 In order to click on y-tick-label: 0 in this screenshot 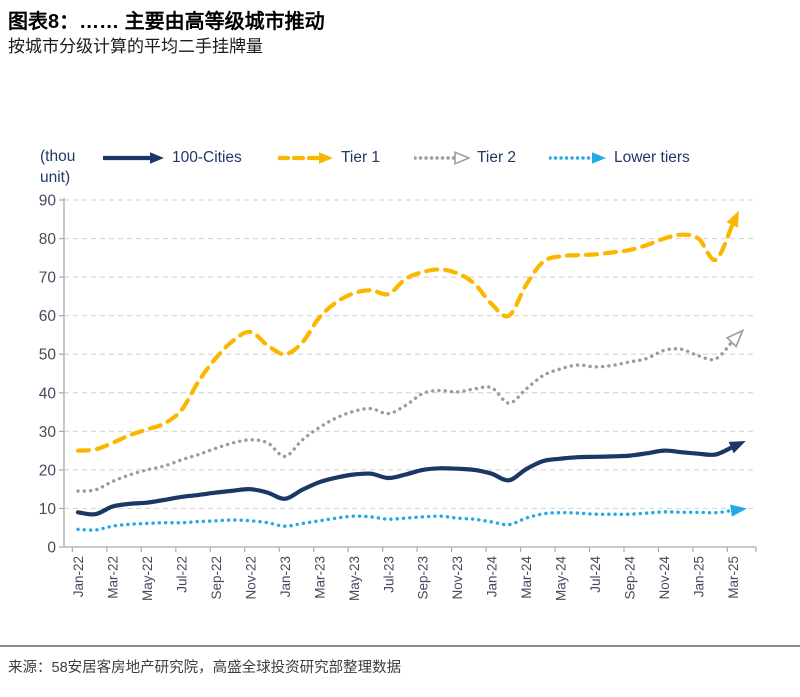, I will do `click(51, 548)`.